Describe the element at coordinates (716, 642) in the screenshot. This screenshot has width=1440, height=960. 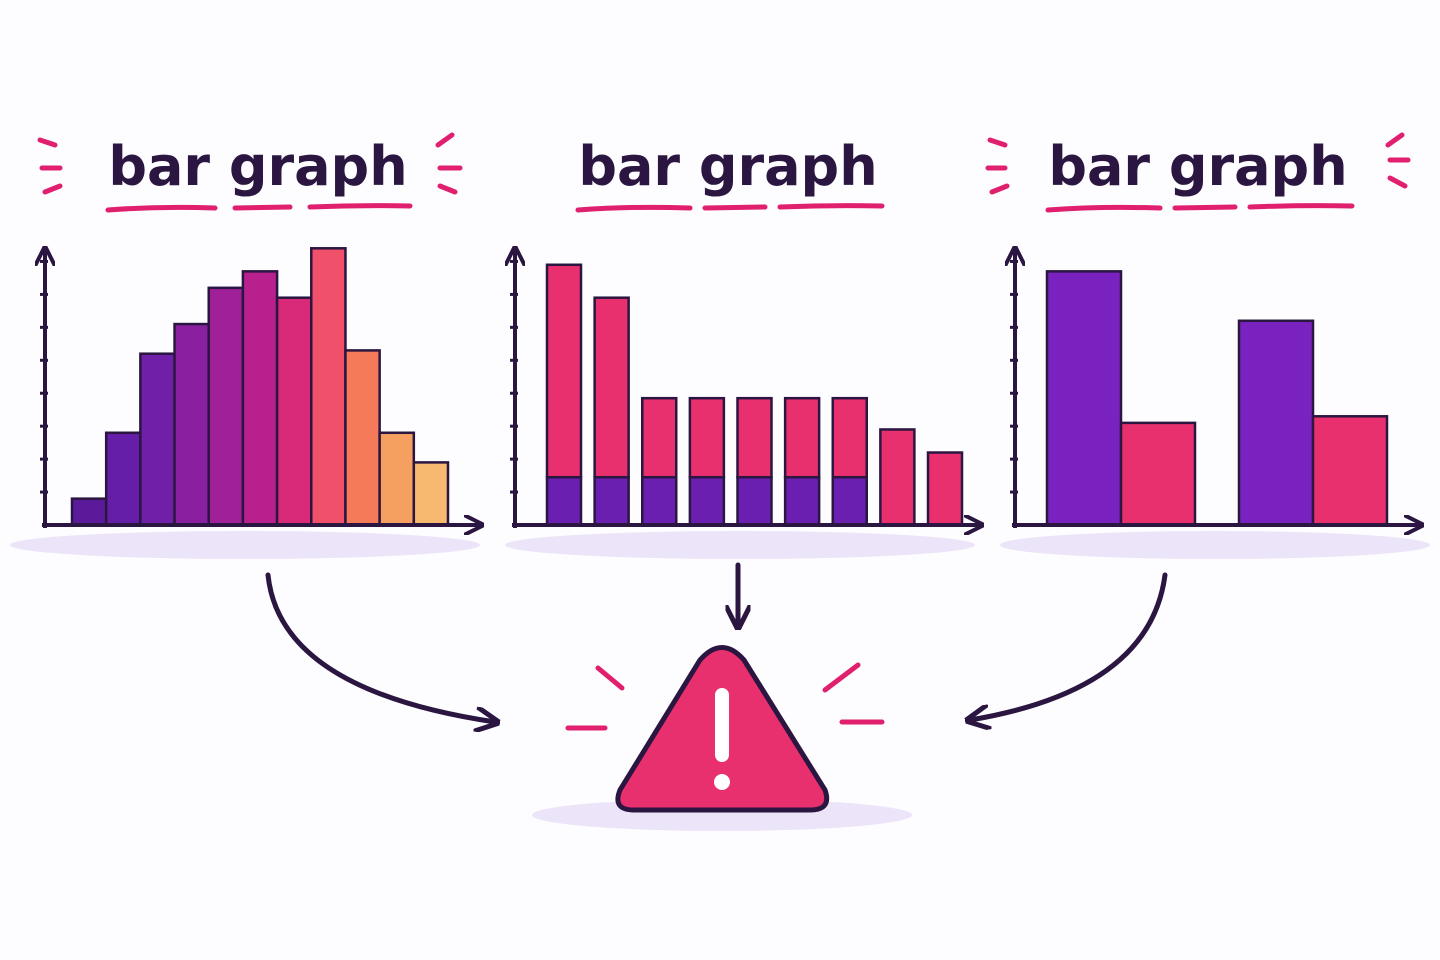
I see `arrows` at that location.